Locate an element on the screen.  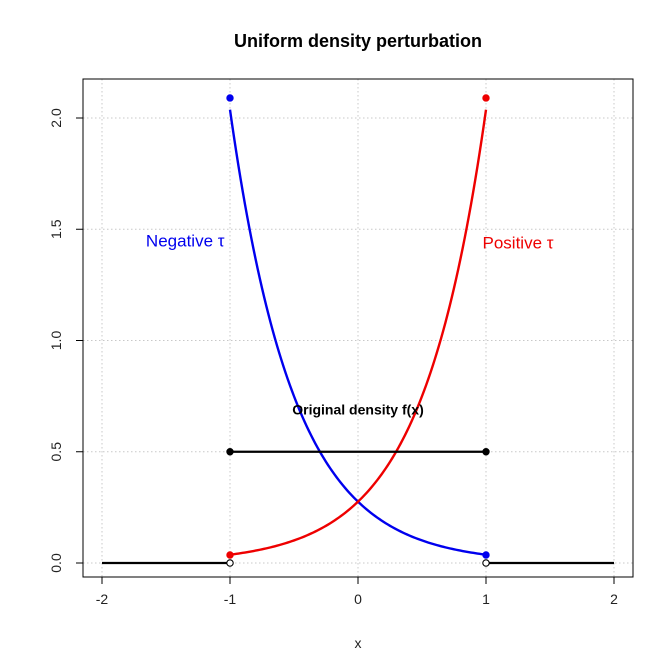
x-tick-label: -2 is located at coordinates (102, 599).